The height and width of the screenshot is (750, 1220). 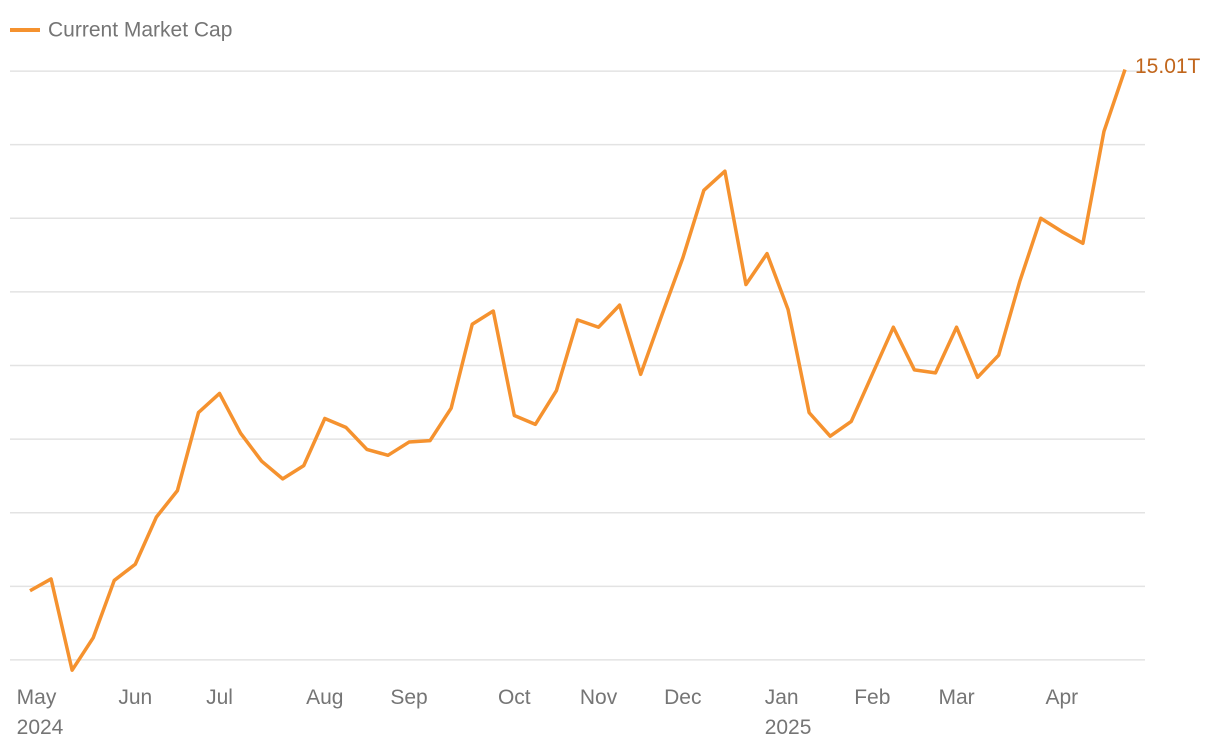 I want to click on x-tick-label: Jul, so click(x=219, y=697).